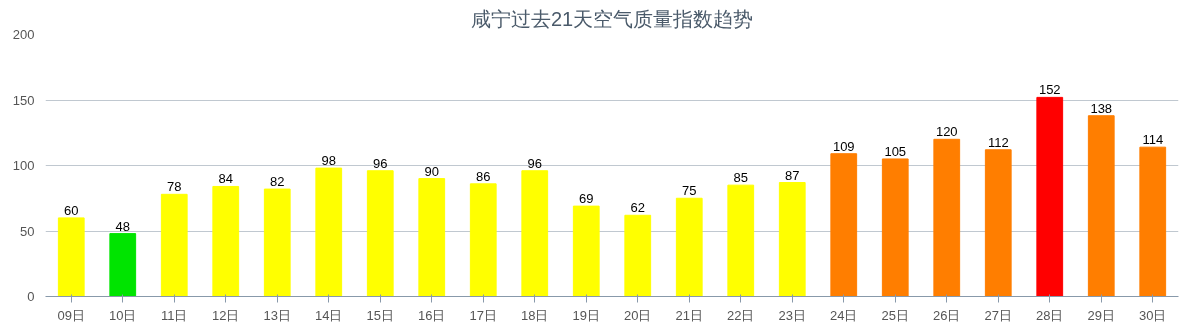 This screenshot has width=1194, height=331. What do you see at coordinates (27, 231) in the screenshot?
I see `y-tick-label: 50` at bounding box center [27, 231].